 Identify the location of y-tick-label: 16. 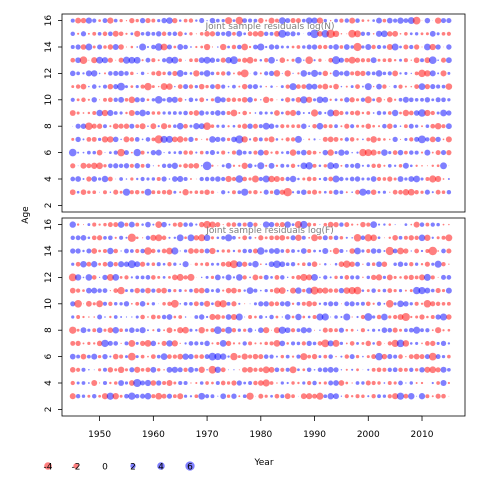
(49, 225).